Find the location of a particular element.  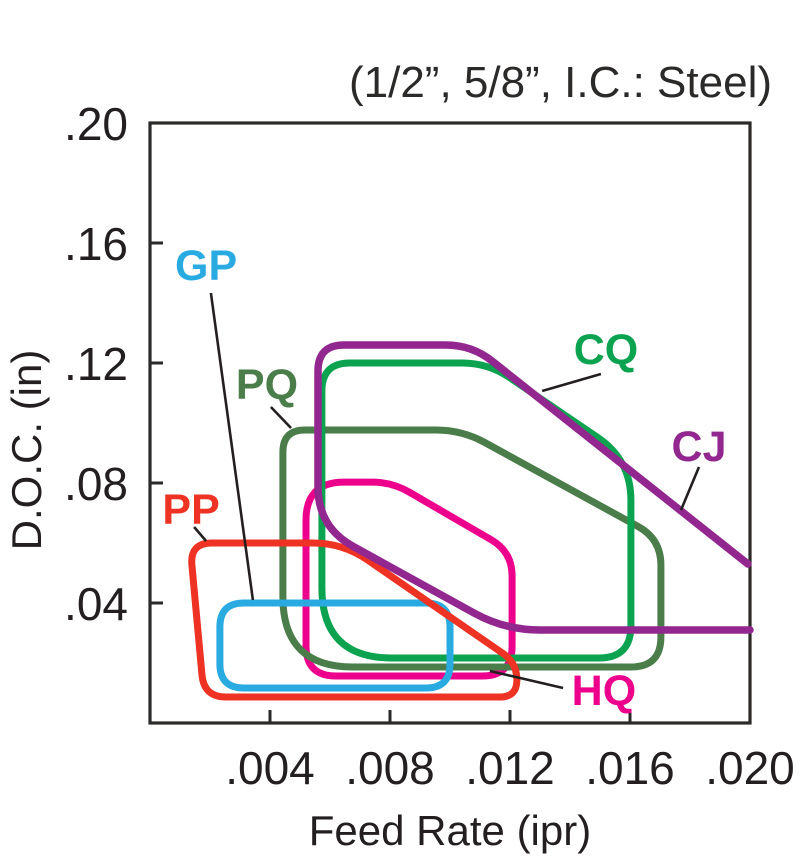

x-tick-label: .004 is located at coordinates (270, 768).